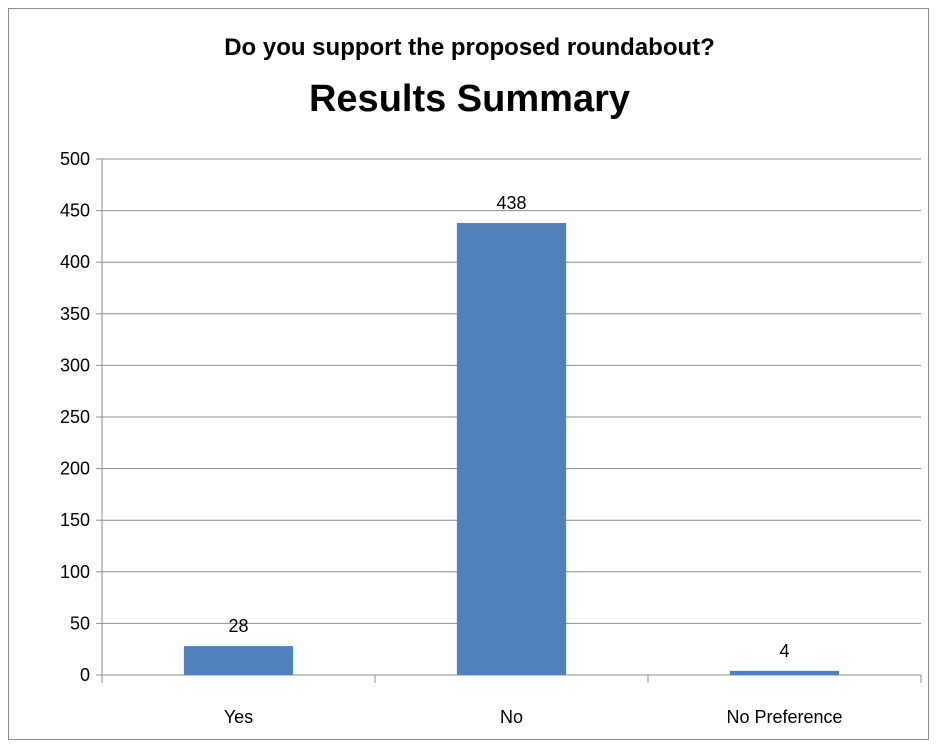 Image resolution: width=939 pixels, height=750 pixels. What do you see at coordinates (75, 314) in the screenshot?
I see `y-tick-label: 350` at bounding box center [75, 314].